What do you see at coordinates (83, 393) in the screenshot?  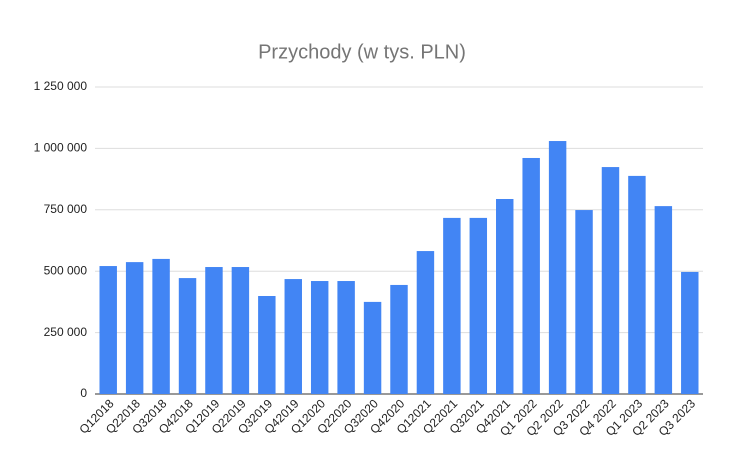 I see `y-tick-label: 0` at bounding box center [83, 393].